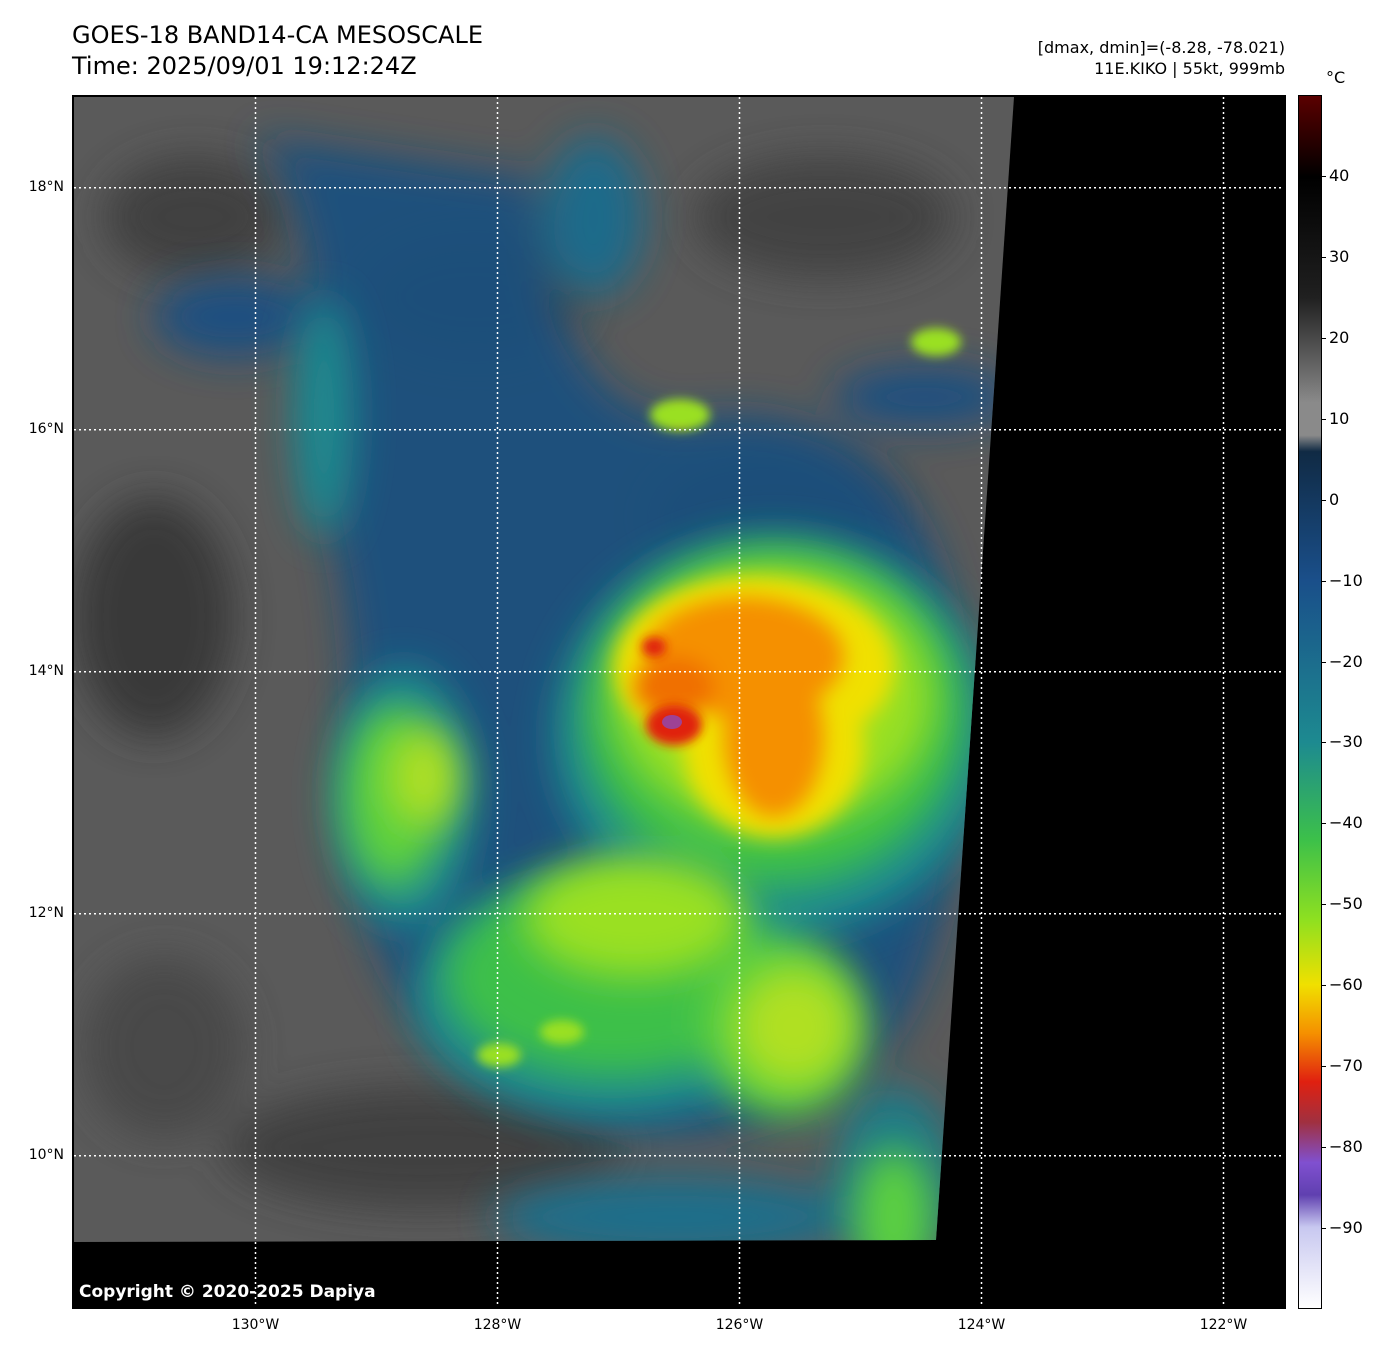  I want to click on colorbar-tick-label: 30, so click(1339, 256).